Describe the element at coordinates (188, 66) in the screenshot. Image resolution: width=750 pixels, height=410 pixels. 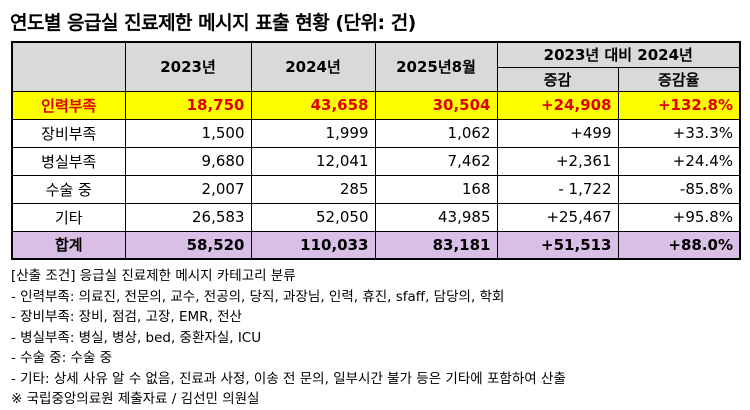
I see `header-2023: 2023년` at that location.